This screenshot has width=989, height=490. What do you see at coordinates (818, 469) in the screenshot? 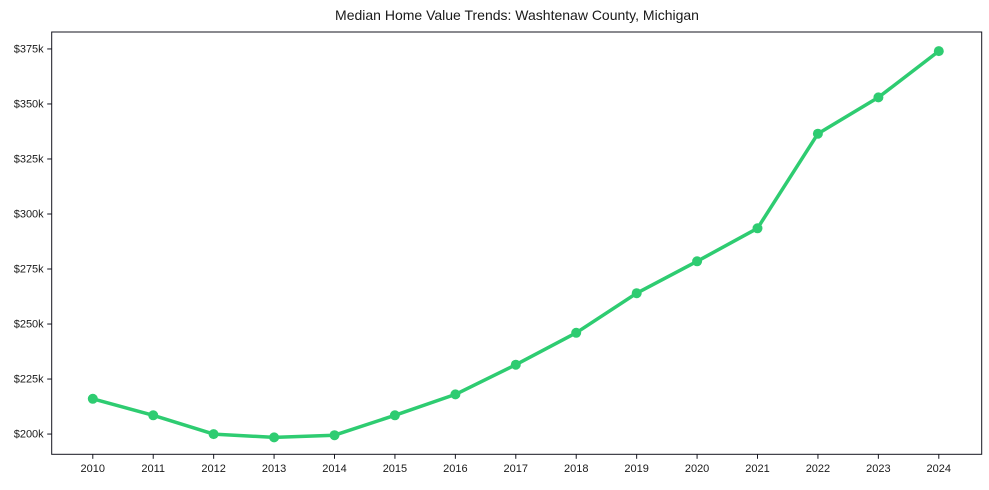
I see `x-tick-label: 2022` at bounding box center [818, 469].